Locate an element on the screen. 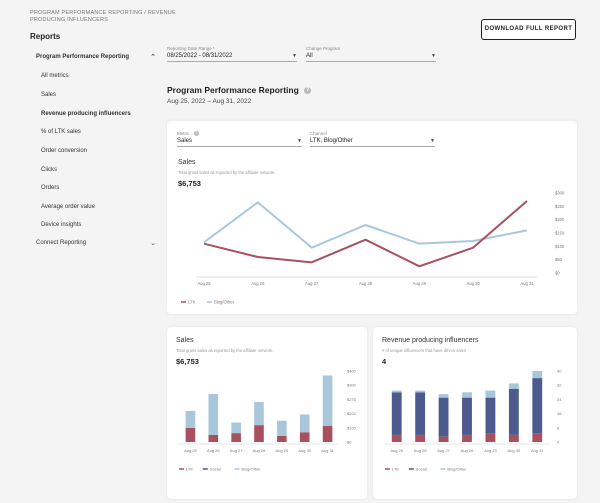 This screenshot has height=503, width=600. sidebar-item-label: Sales is located at coordinates (49, 95).